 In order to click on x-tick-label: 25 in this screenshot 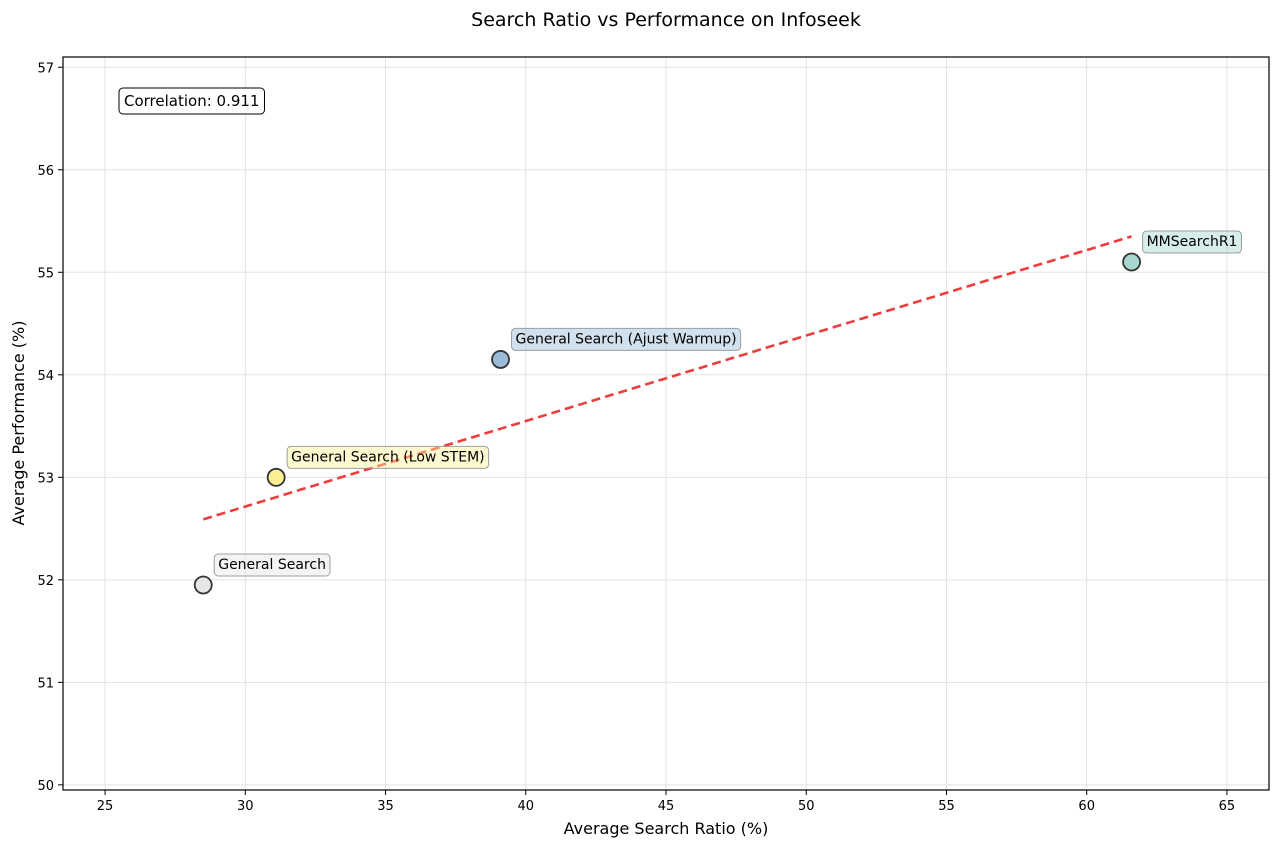, I will do `click(105, 806)`.